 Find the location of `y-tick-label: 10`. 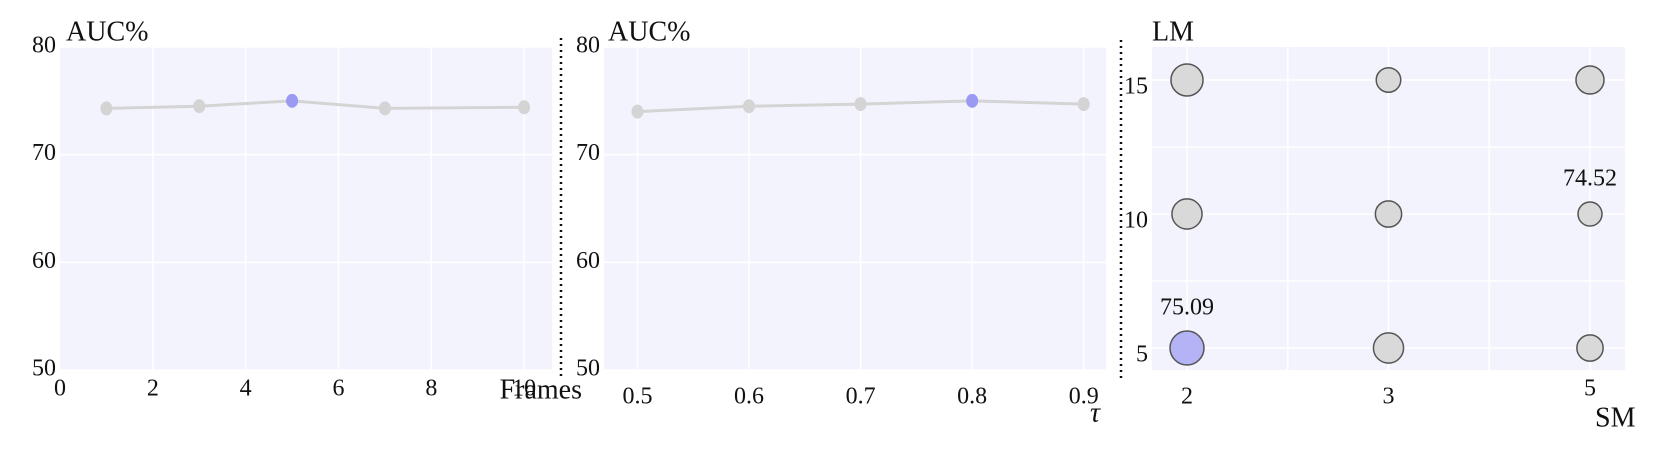

y-tick-label: 10 is located at coordinates (1136, 221).